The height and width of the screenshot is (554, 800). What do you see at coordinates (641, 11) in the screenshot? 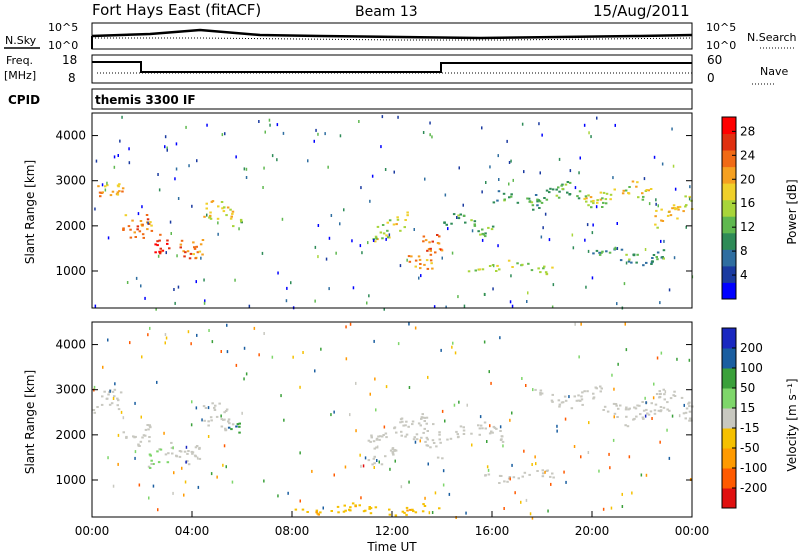
I see `date-title: 15/Aug/2011` at bounding box center [641, 11].